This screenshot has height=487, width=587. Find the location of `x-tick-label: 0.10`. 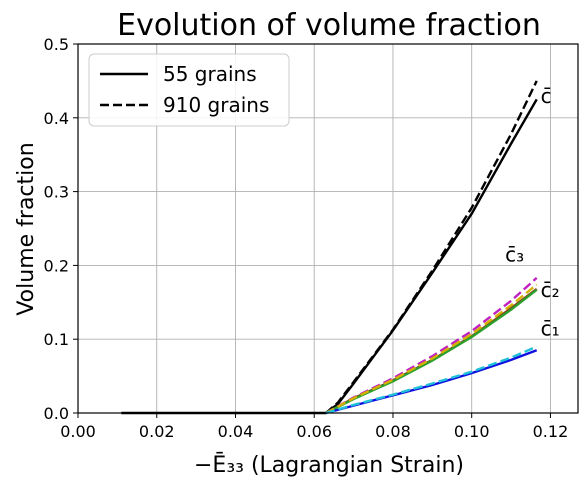

x-tick-label: 0.10 is located at coordinates (472, 431).